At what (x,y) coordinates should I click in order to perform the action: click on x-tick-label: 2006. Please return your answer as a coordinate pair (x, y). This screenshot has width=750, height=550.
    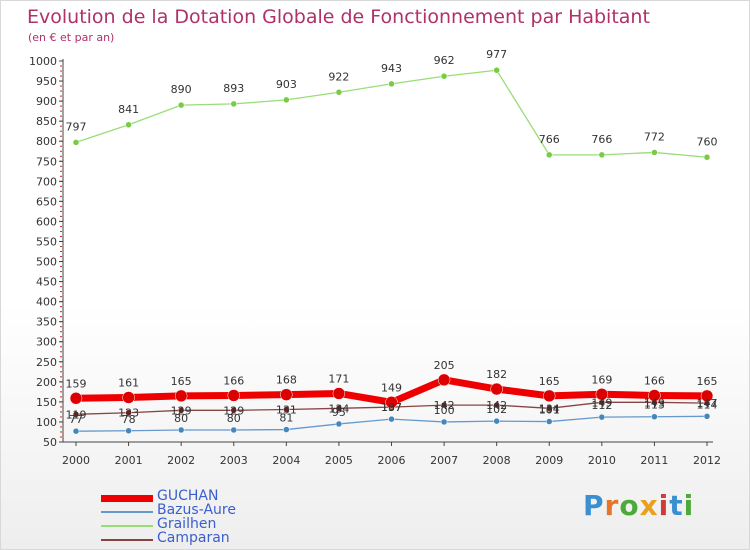
    Looking at the image, I should click on (392, 460).